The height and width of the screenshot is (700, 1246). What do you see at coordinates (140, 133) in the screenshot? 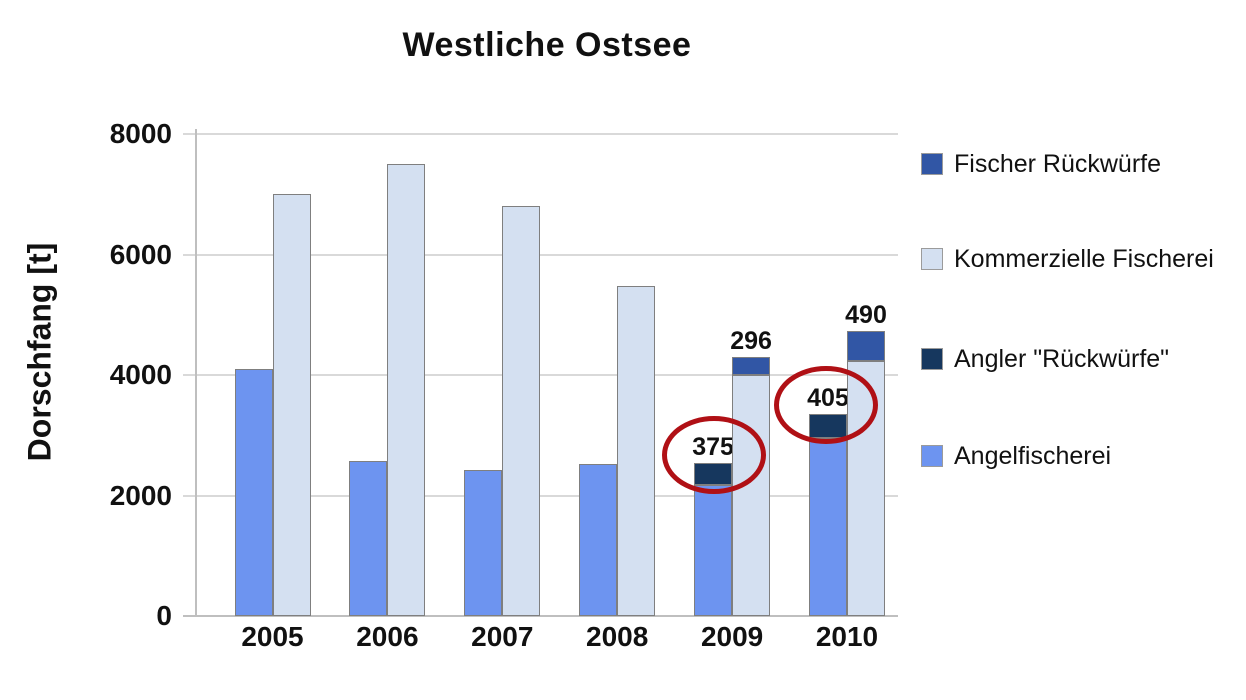
I see `y-tick-label: 8000` at bounding box center [140, 133].